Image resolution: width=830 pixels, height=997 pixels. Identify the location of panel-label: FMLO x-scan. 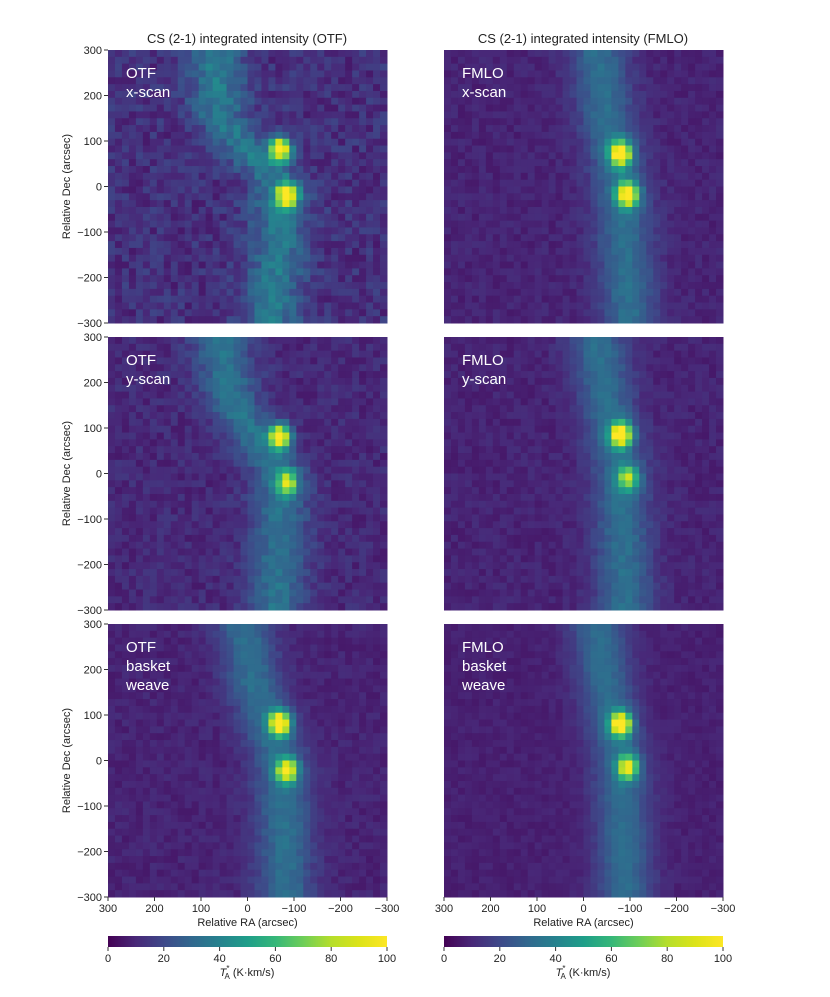
(484, 83).